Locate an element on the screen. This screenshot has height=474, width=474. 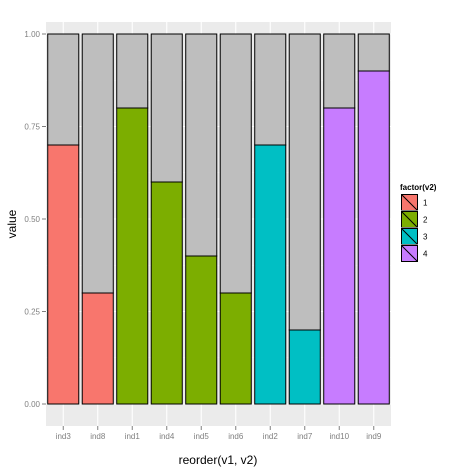
bar-value-ind6 is located at coordinates (235, 348).